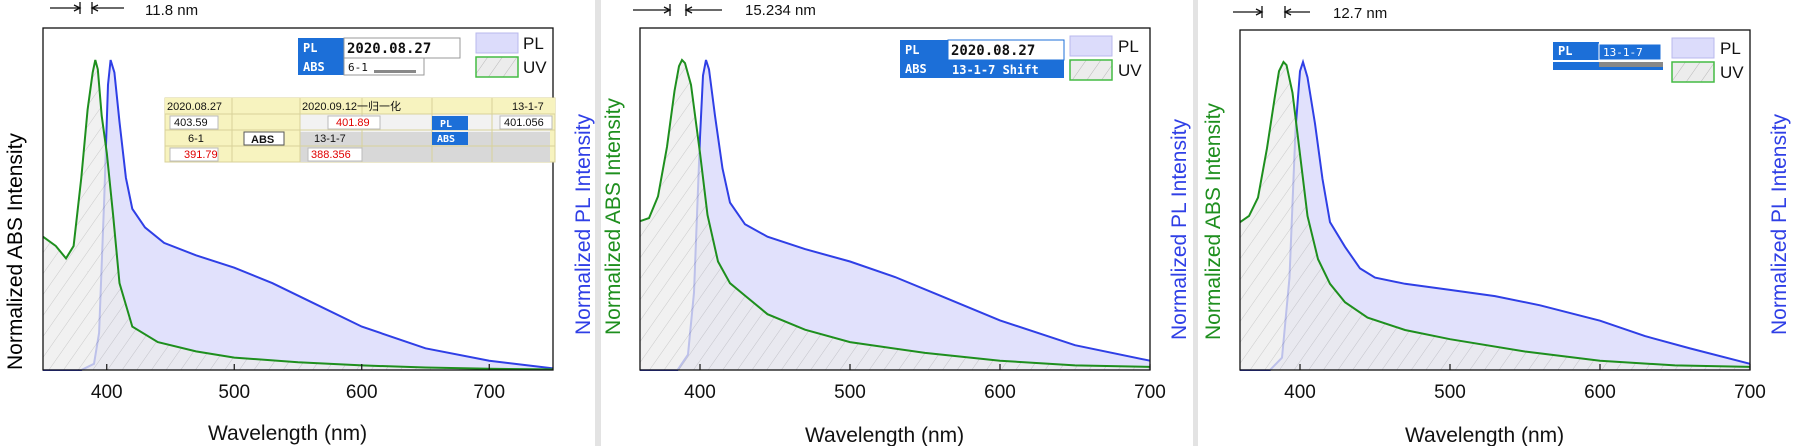 The height and width of the screenshot is (446, 1793). Describe the element at coordinates (450, 138) in the screenshot. I see `table-tag-abs` at that location.